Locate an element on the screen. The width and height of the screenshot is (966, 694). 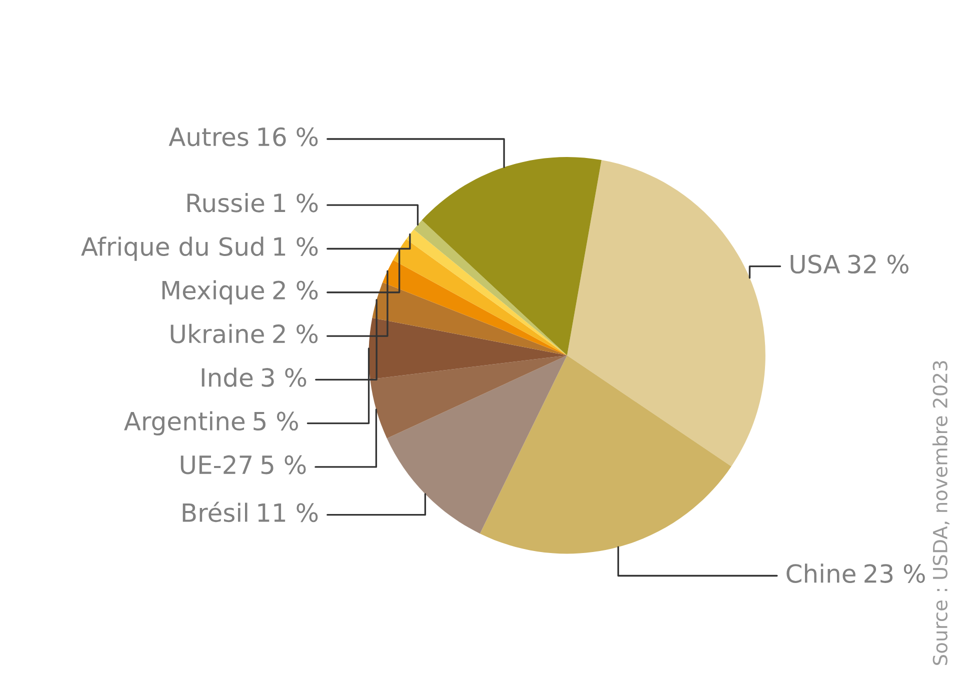
slice-label: Brésil is located at coordinates (215, 512).